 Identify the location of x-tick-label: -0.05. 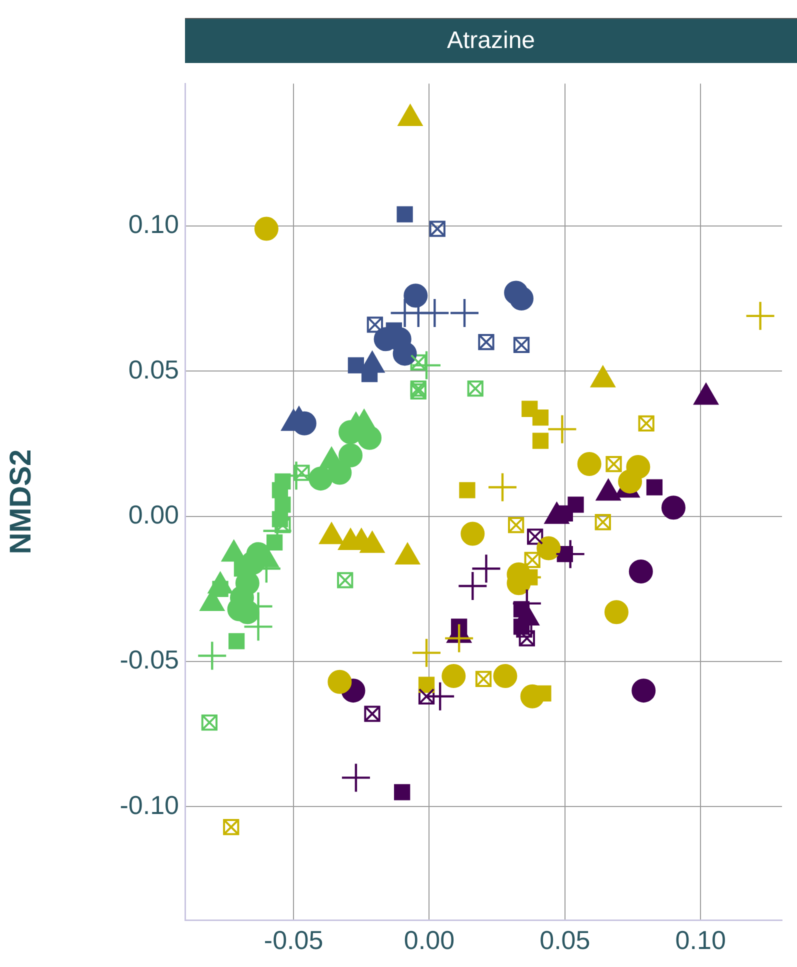
(294, 939).